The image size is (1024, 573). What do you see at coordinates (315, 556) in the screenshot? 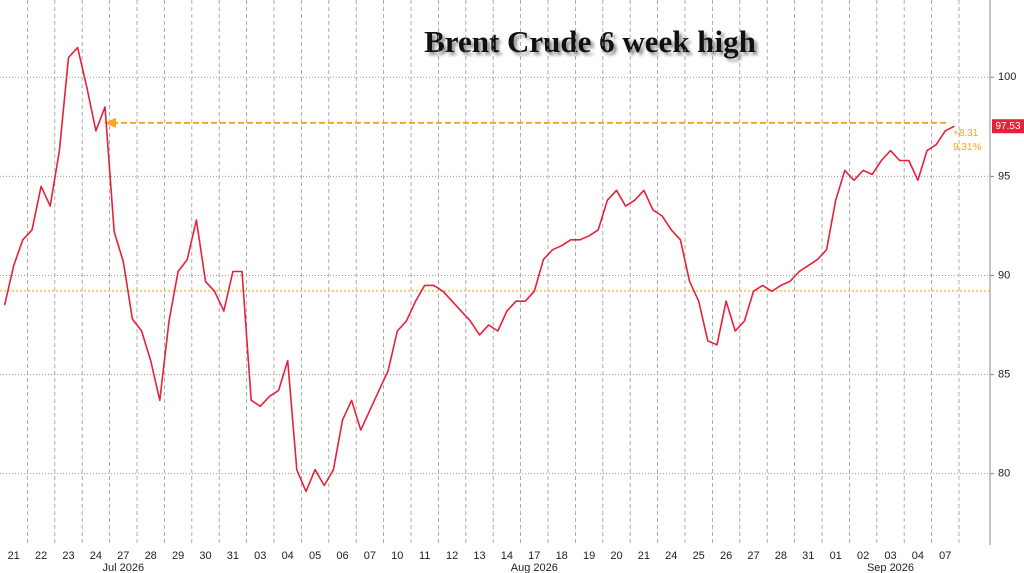
I see `x-tick-label: 05` at bounding box center [315, 556].